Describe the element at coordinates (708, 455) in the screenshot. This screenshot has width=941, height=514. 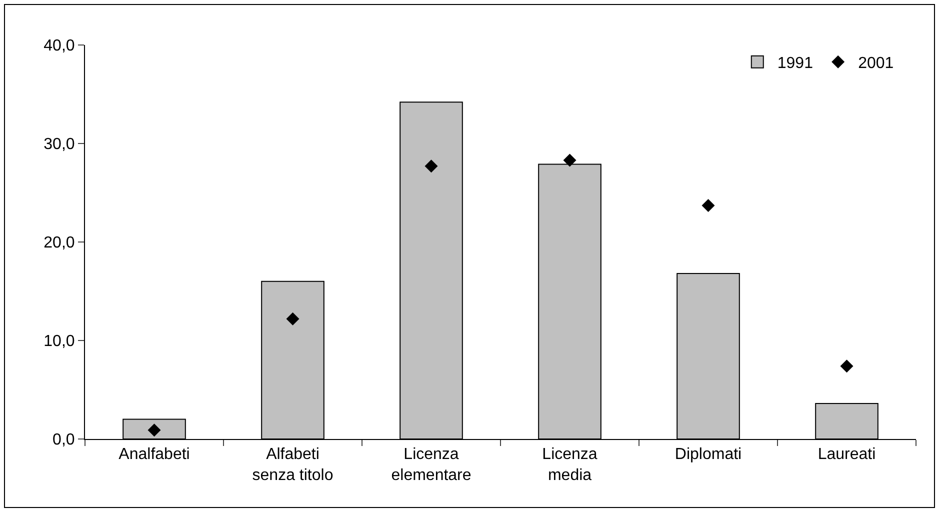
I see `x-tick-label: Diplomati` at that location.